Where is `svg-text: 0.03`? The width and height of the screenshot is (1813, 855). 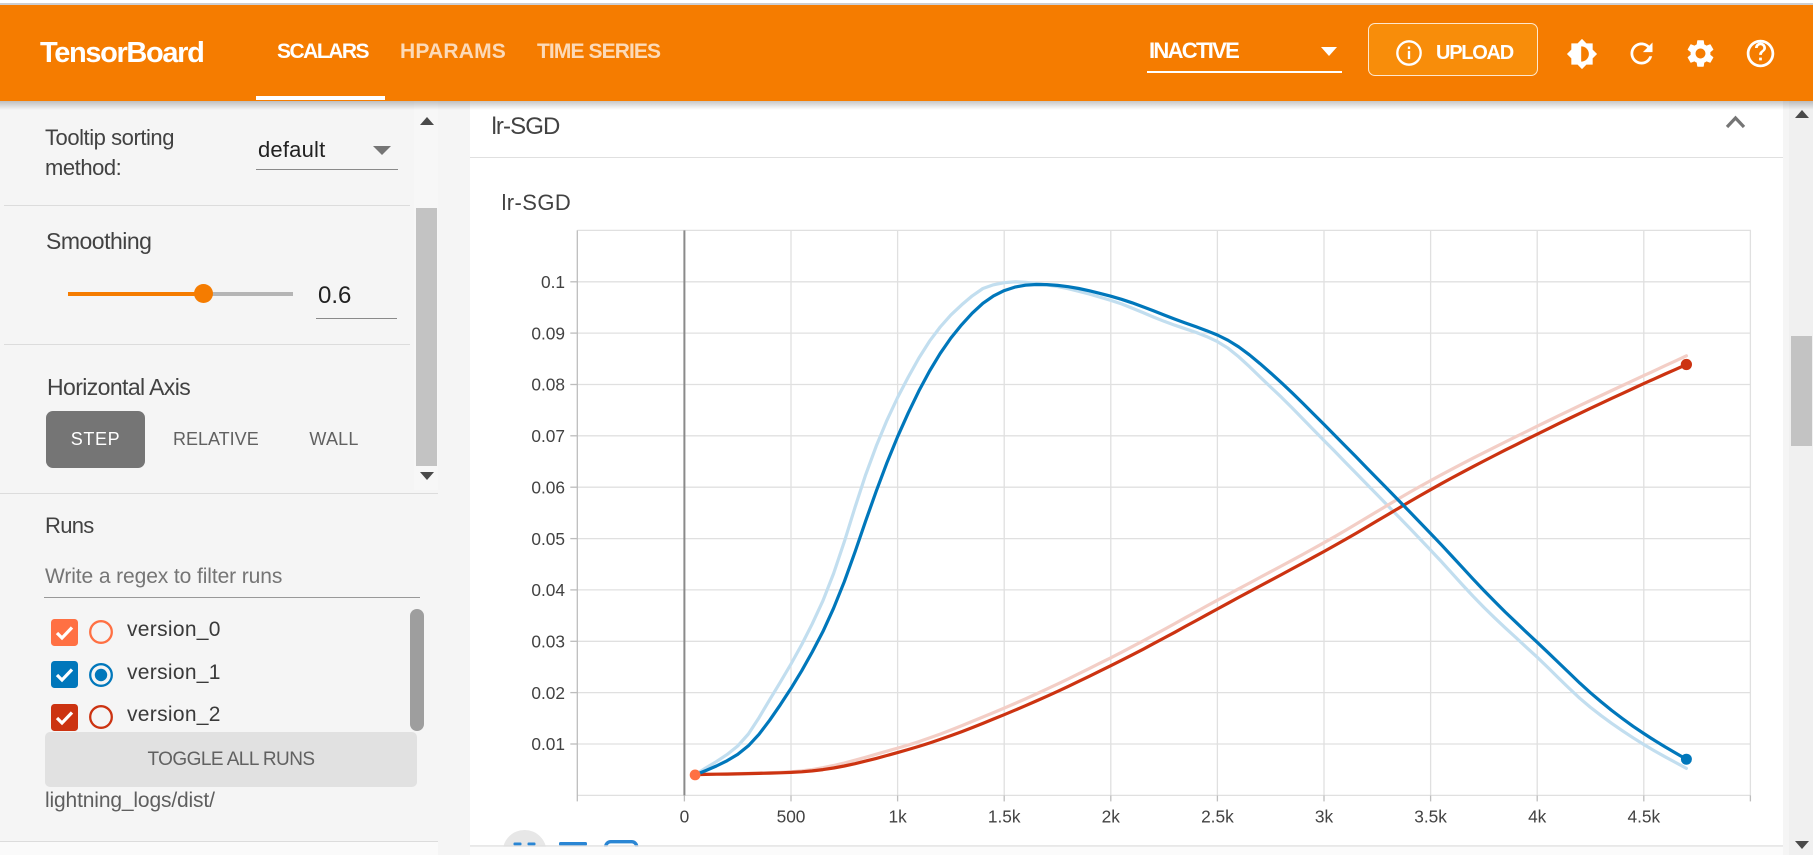
svg-text: 0.03 is located at coordinates (548, 642).